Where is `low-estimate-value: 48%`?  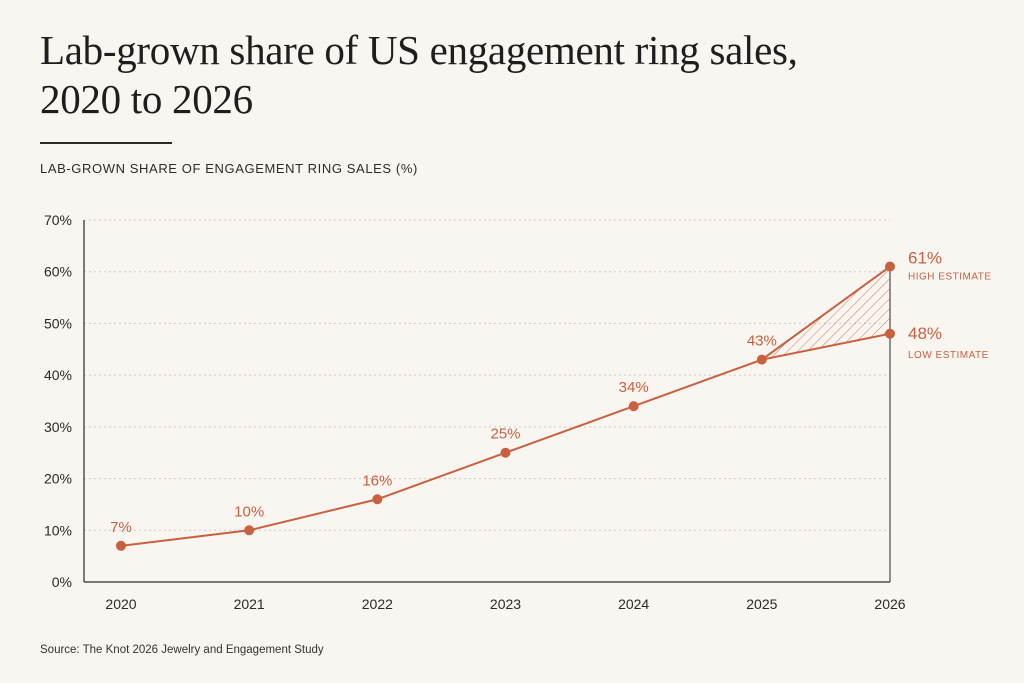 low-estimate-value: 48% is located at coordinates (925, 333).